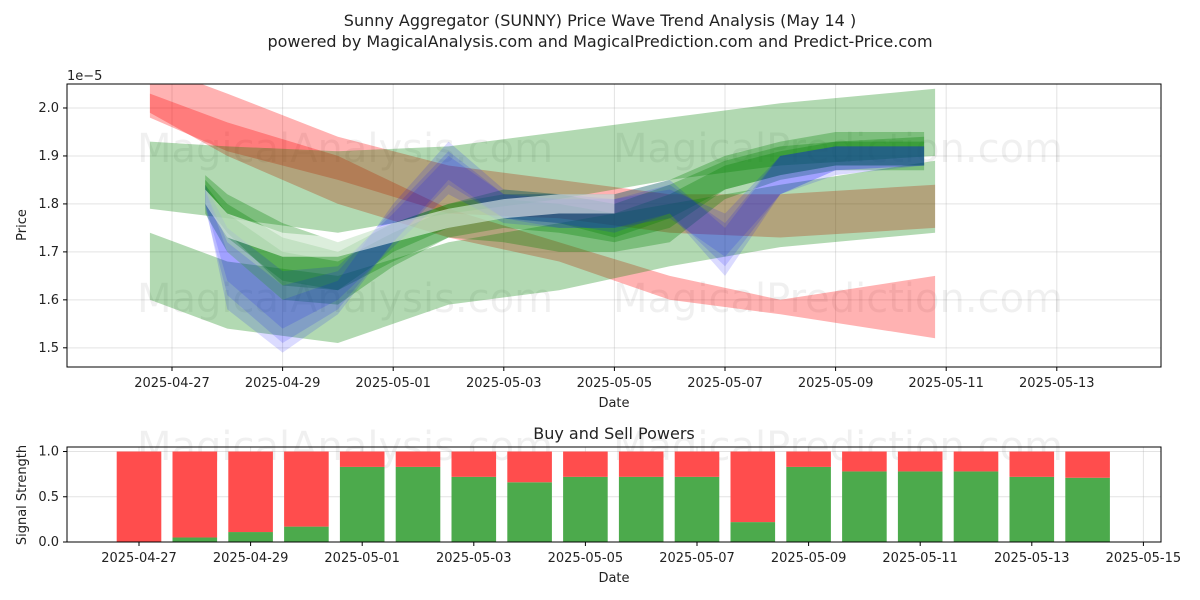 Image resolution: width=1200 pixels, height=600 pixels. Describe the element at coordinates (48, 204) in the screenshot. I see `price-y-tick-label: 1.8` at that location.